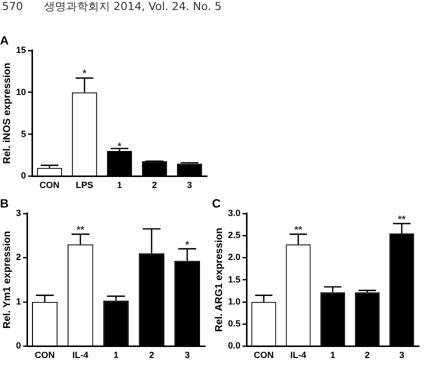 The image size is (427, 365). What do you see at coordinates (85, 185) in the screenshot?
I see `x-tick-label: LPS` at bounding box center [85, 185].